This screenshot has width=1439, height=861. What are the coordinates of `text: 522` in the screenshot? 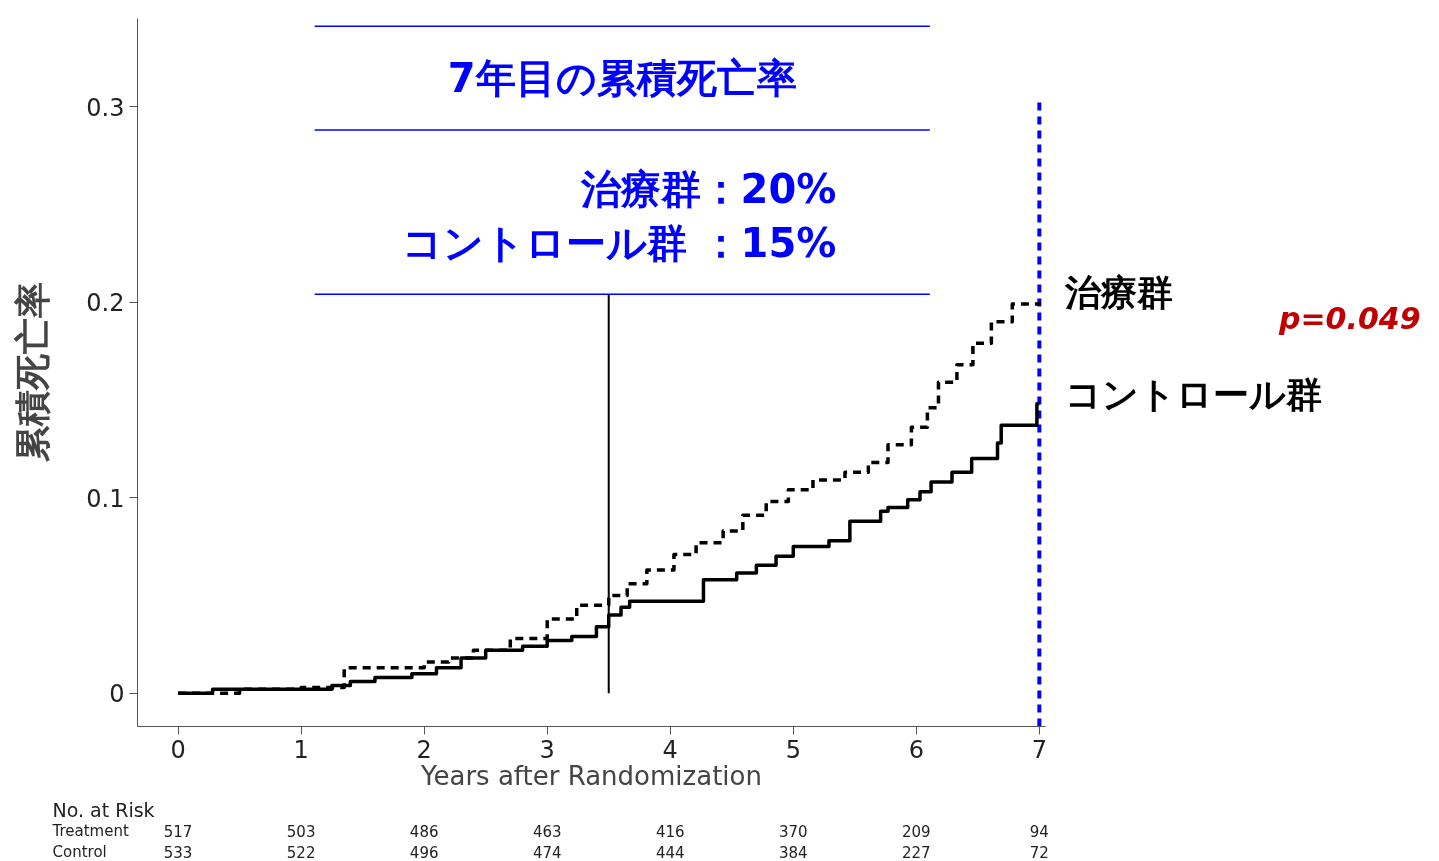 It's located at (301, 852).